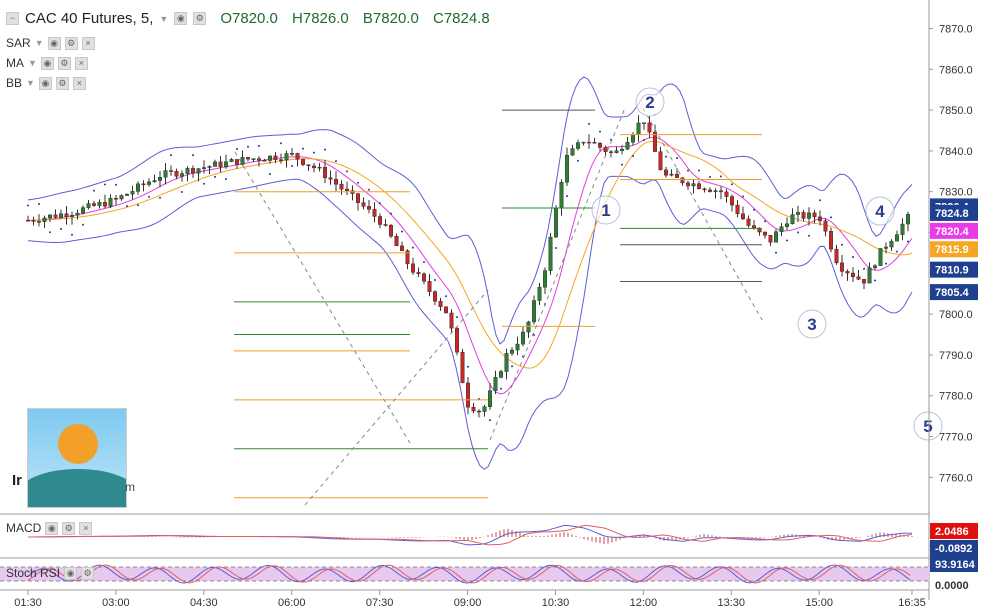 This screenshot has width=982, height=613. What do you see at coordinates (956, 315) in the screenshot?
I see `y-tick-label: 7800.0` at bounding box center [956, 315].